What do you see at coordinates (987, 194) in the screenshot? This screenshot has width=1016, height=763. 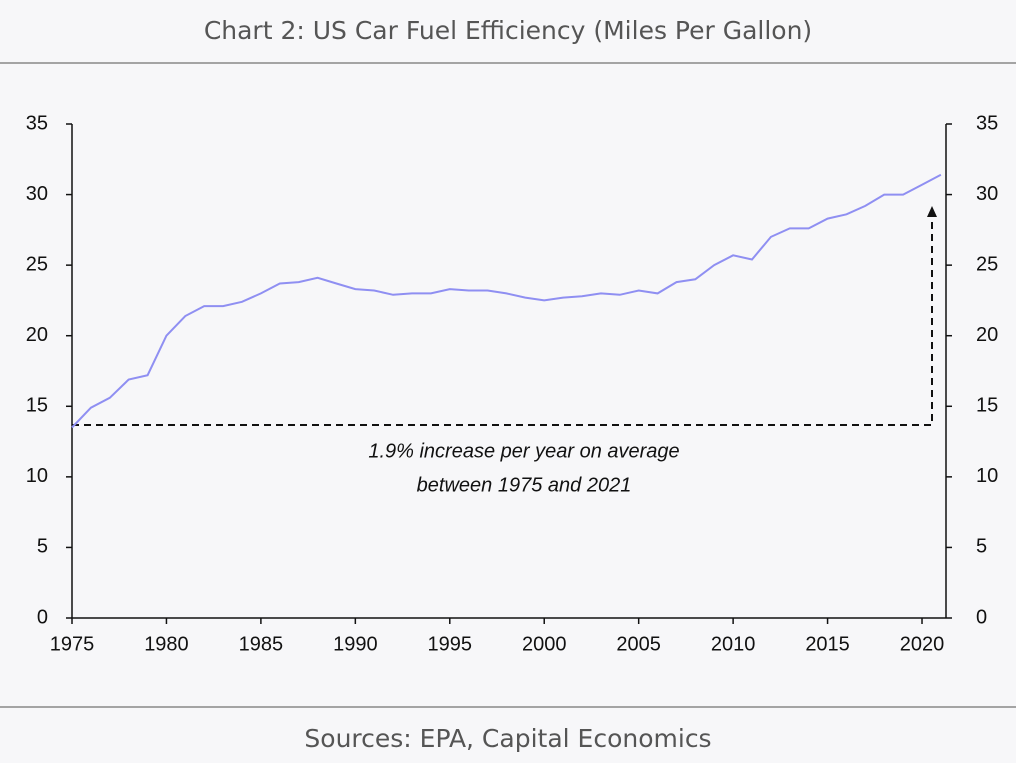 I see `y2-tick-label: 30` at bounding box center [987, 194].